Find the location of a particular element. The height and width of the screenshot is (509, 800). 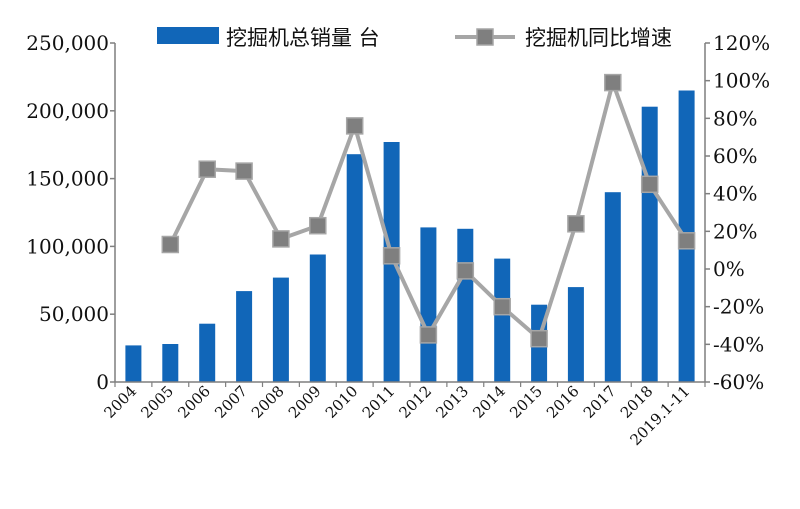

x-tick-label: 2009 is located at coordinates (305, 402).